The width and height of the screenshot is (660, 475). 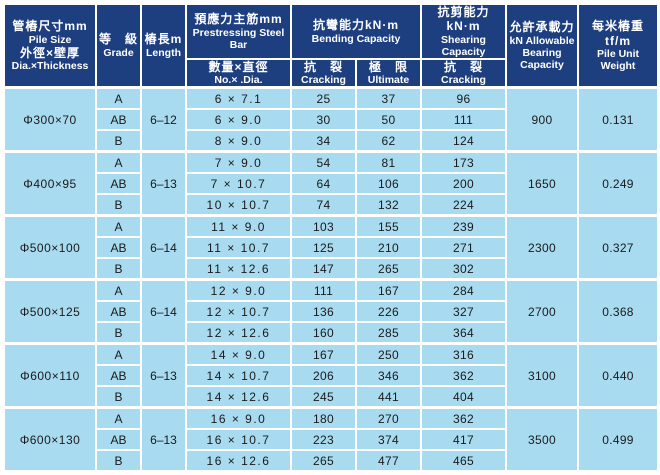 I want to click on bending-ultimate-cell: 265, so click(x=388, y=269).